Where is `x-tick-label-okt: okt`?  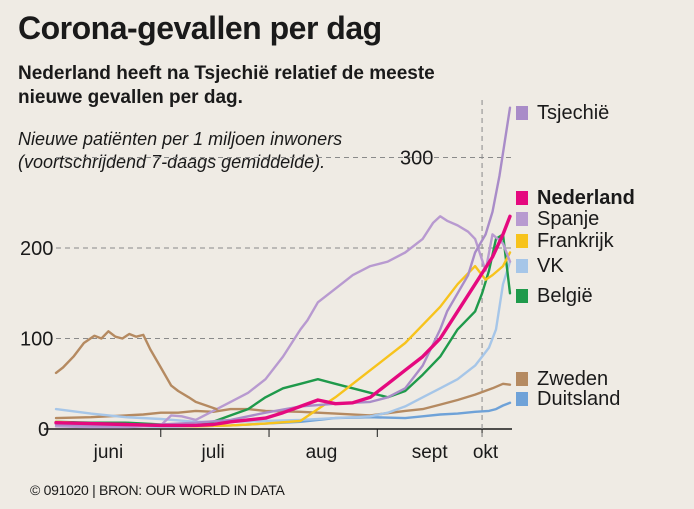 x-tick-label-okt: okt is located at coordinates (486, 452).